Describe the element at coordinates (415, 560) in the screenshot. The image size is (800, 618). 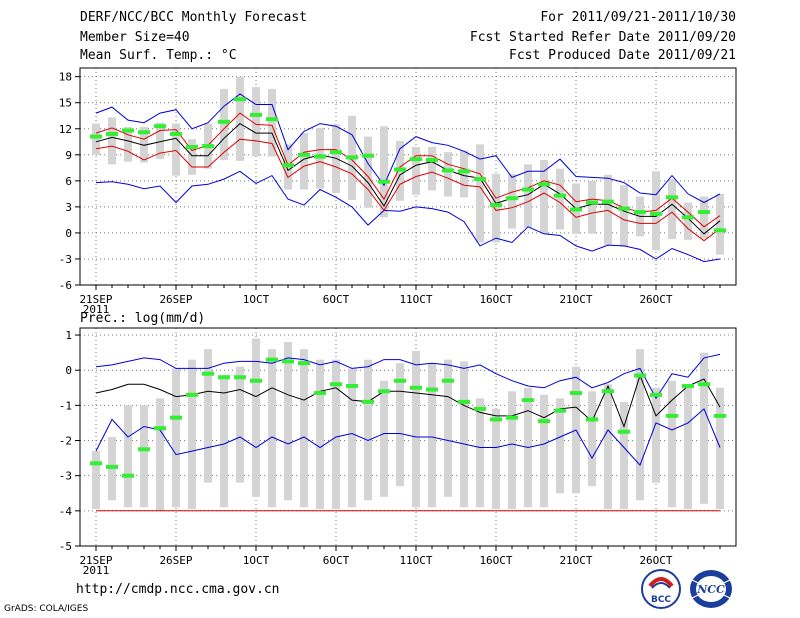
I see `prec-xtick-label: 11OCT` at that location.